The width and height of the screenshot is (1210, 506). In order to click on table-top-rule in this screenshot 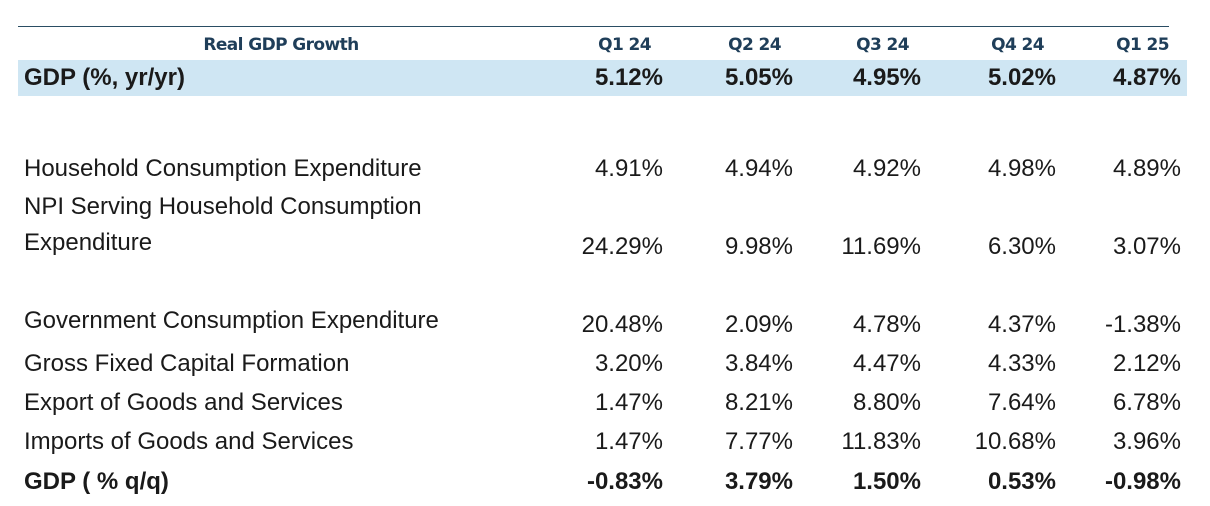, I will do `click(593, 26)`.